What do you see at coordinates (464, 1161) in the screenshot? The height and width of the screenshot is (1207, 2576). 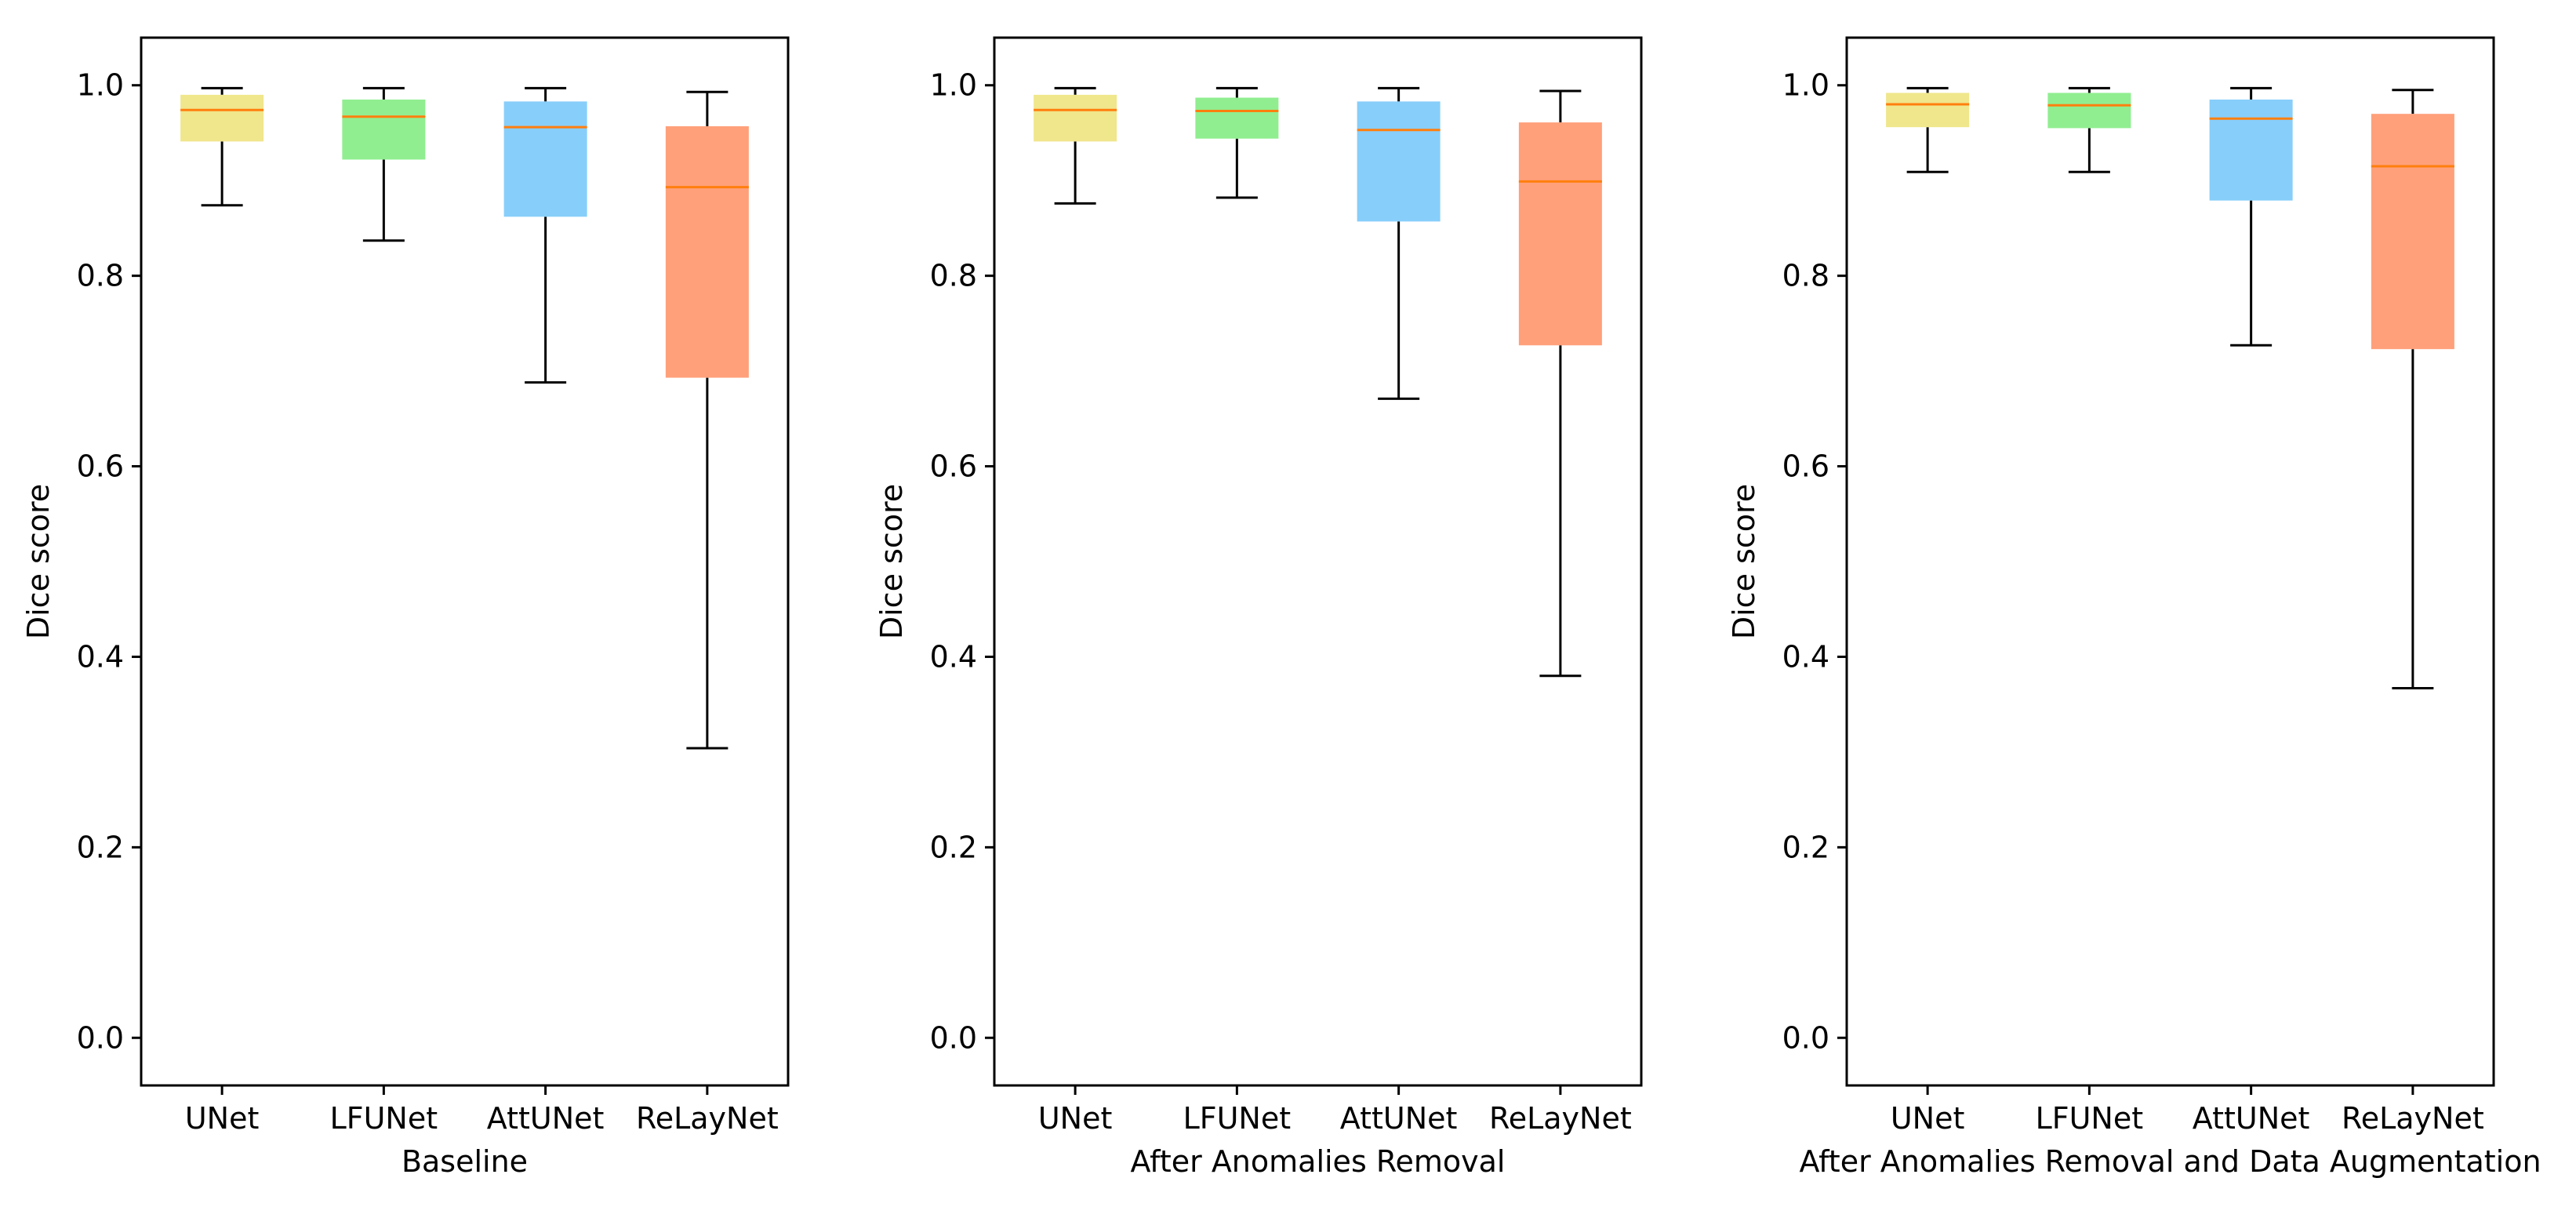 I see `x-axis-title: Baseline` at bounding box center [464, 1161].